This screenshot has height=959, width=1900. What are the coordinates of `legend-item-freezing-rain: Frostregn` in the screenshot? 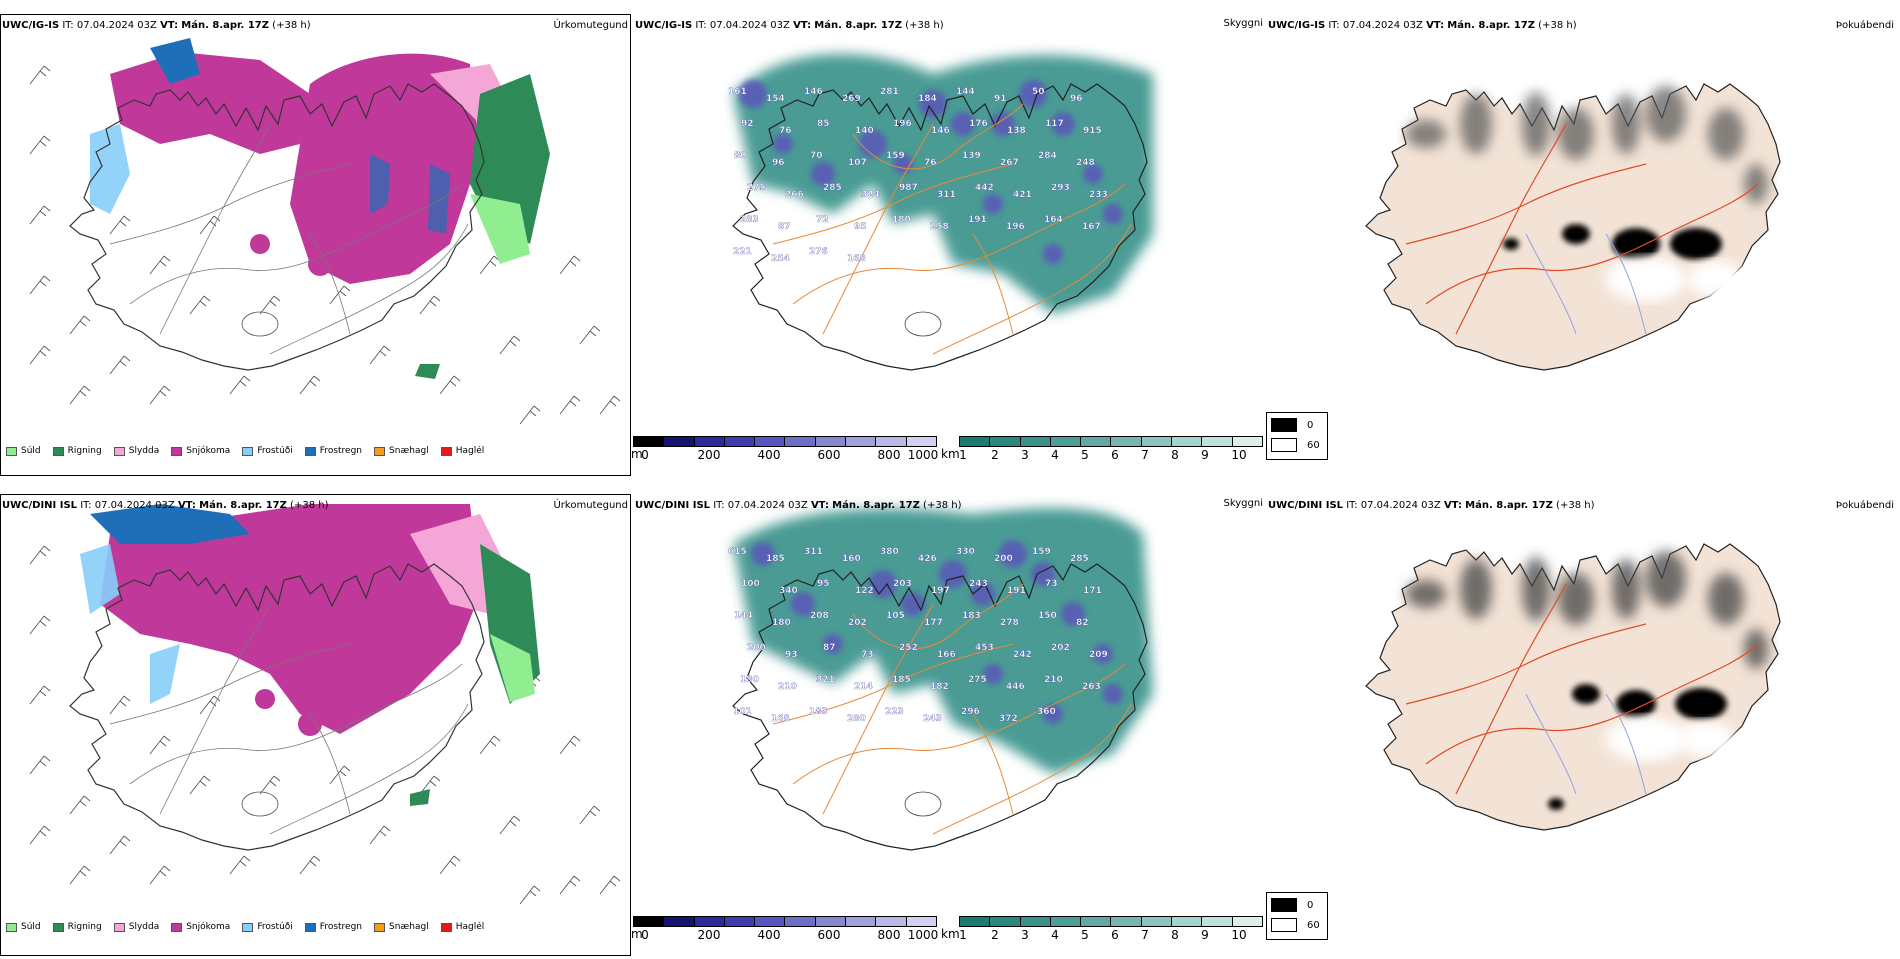 It's located at (333, 927).